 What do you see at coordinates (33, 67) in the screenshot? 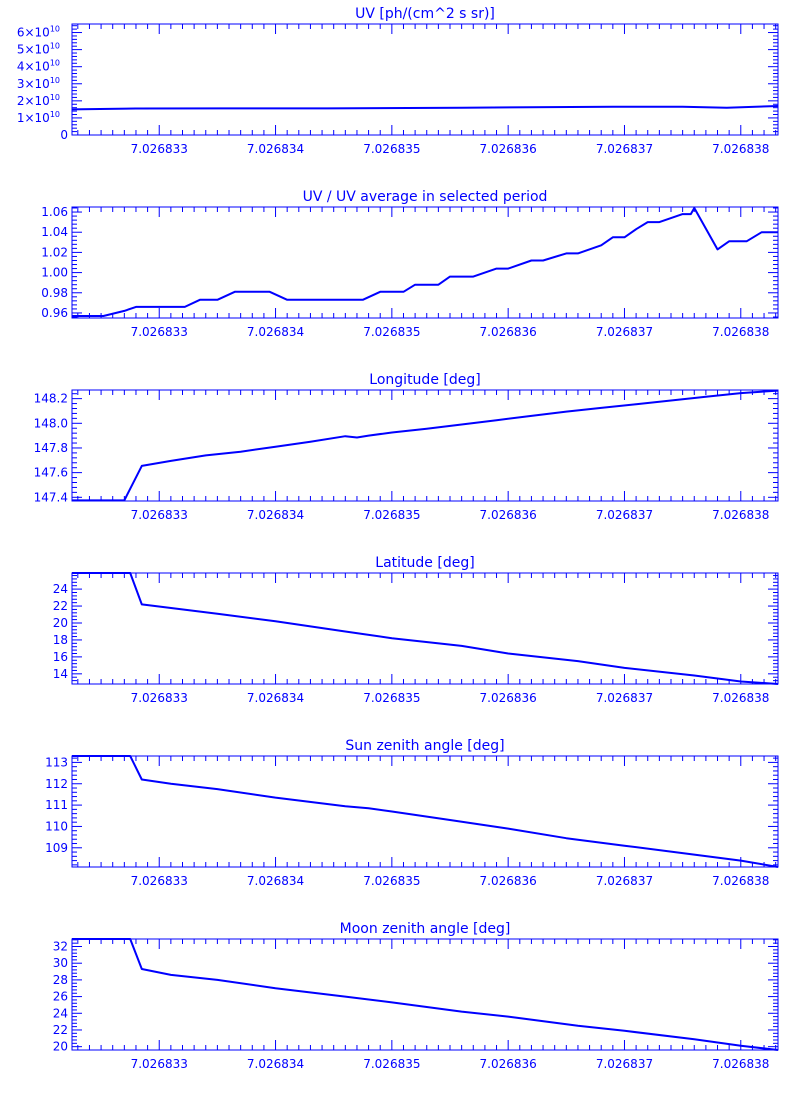
I see `y-tick-mantissa: 4×10` at bounding box center [33, 67].